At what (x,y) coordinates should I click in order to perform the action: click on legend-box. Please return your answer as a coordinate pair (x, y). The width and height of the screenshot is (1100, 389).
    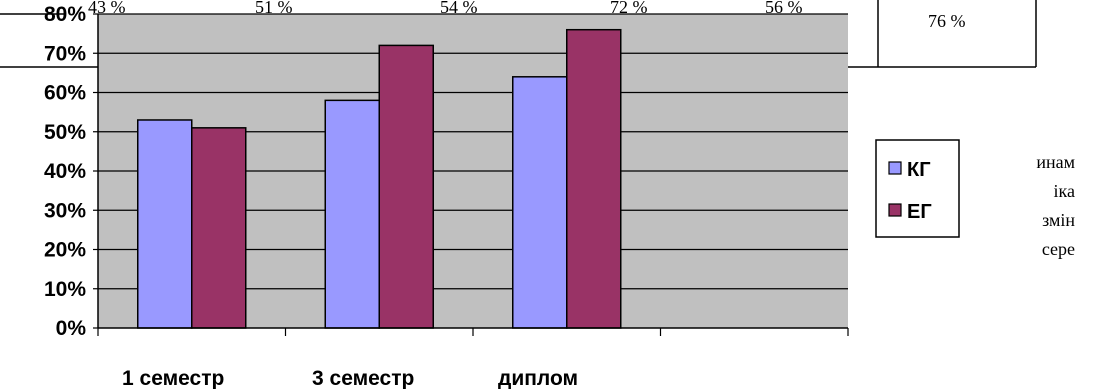
    Looking at the image, I should click on (917, 188).